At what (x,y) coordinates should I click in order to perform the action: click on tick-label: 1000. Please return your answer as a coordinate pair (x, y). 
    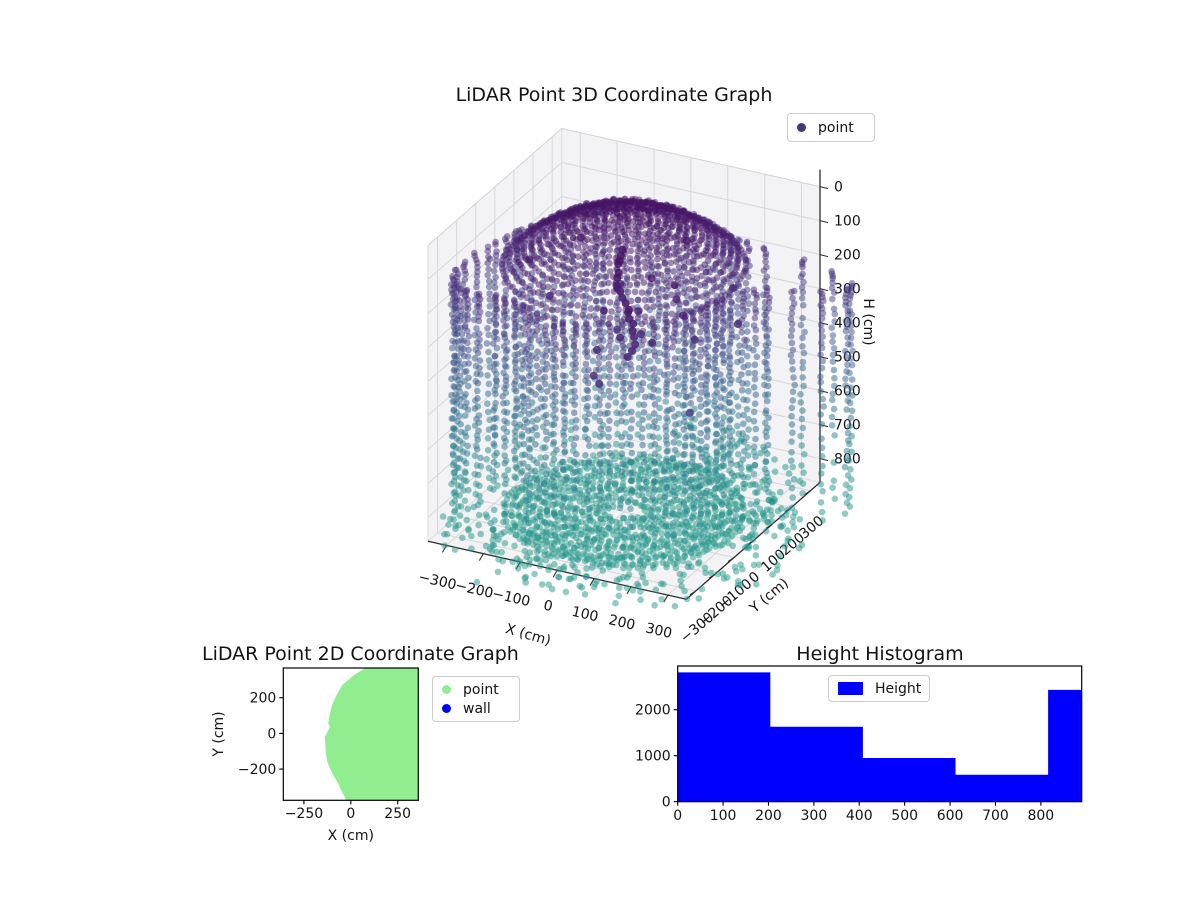
    Looking at the image, I should click on (653, 757).